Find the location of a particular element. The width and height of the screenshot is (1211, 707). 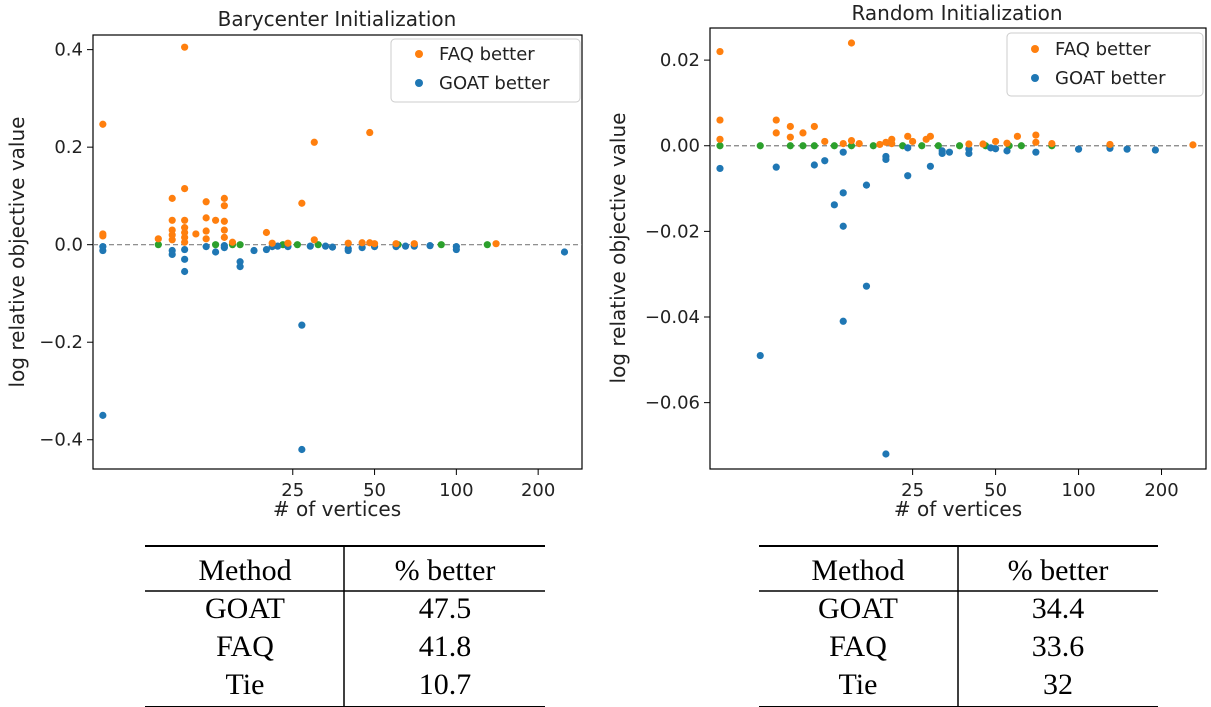

y-tick-label: −0.06 is located at coordinates (672, 403).